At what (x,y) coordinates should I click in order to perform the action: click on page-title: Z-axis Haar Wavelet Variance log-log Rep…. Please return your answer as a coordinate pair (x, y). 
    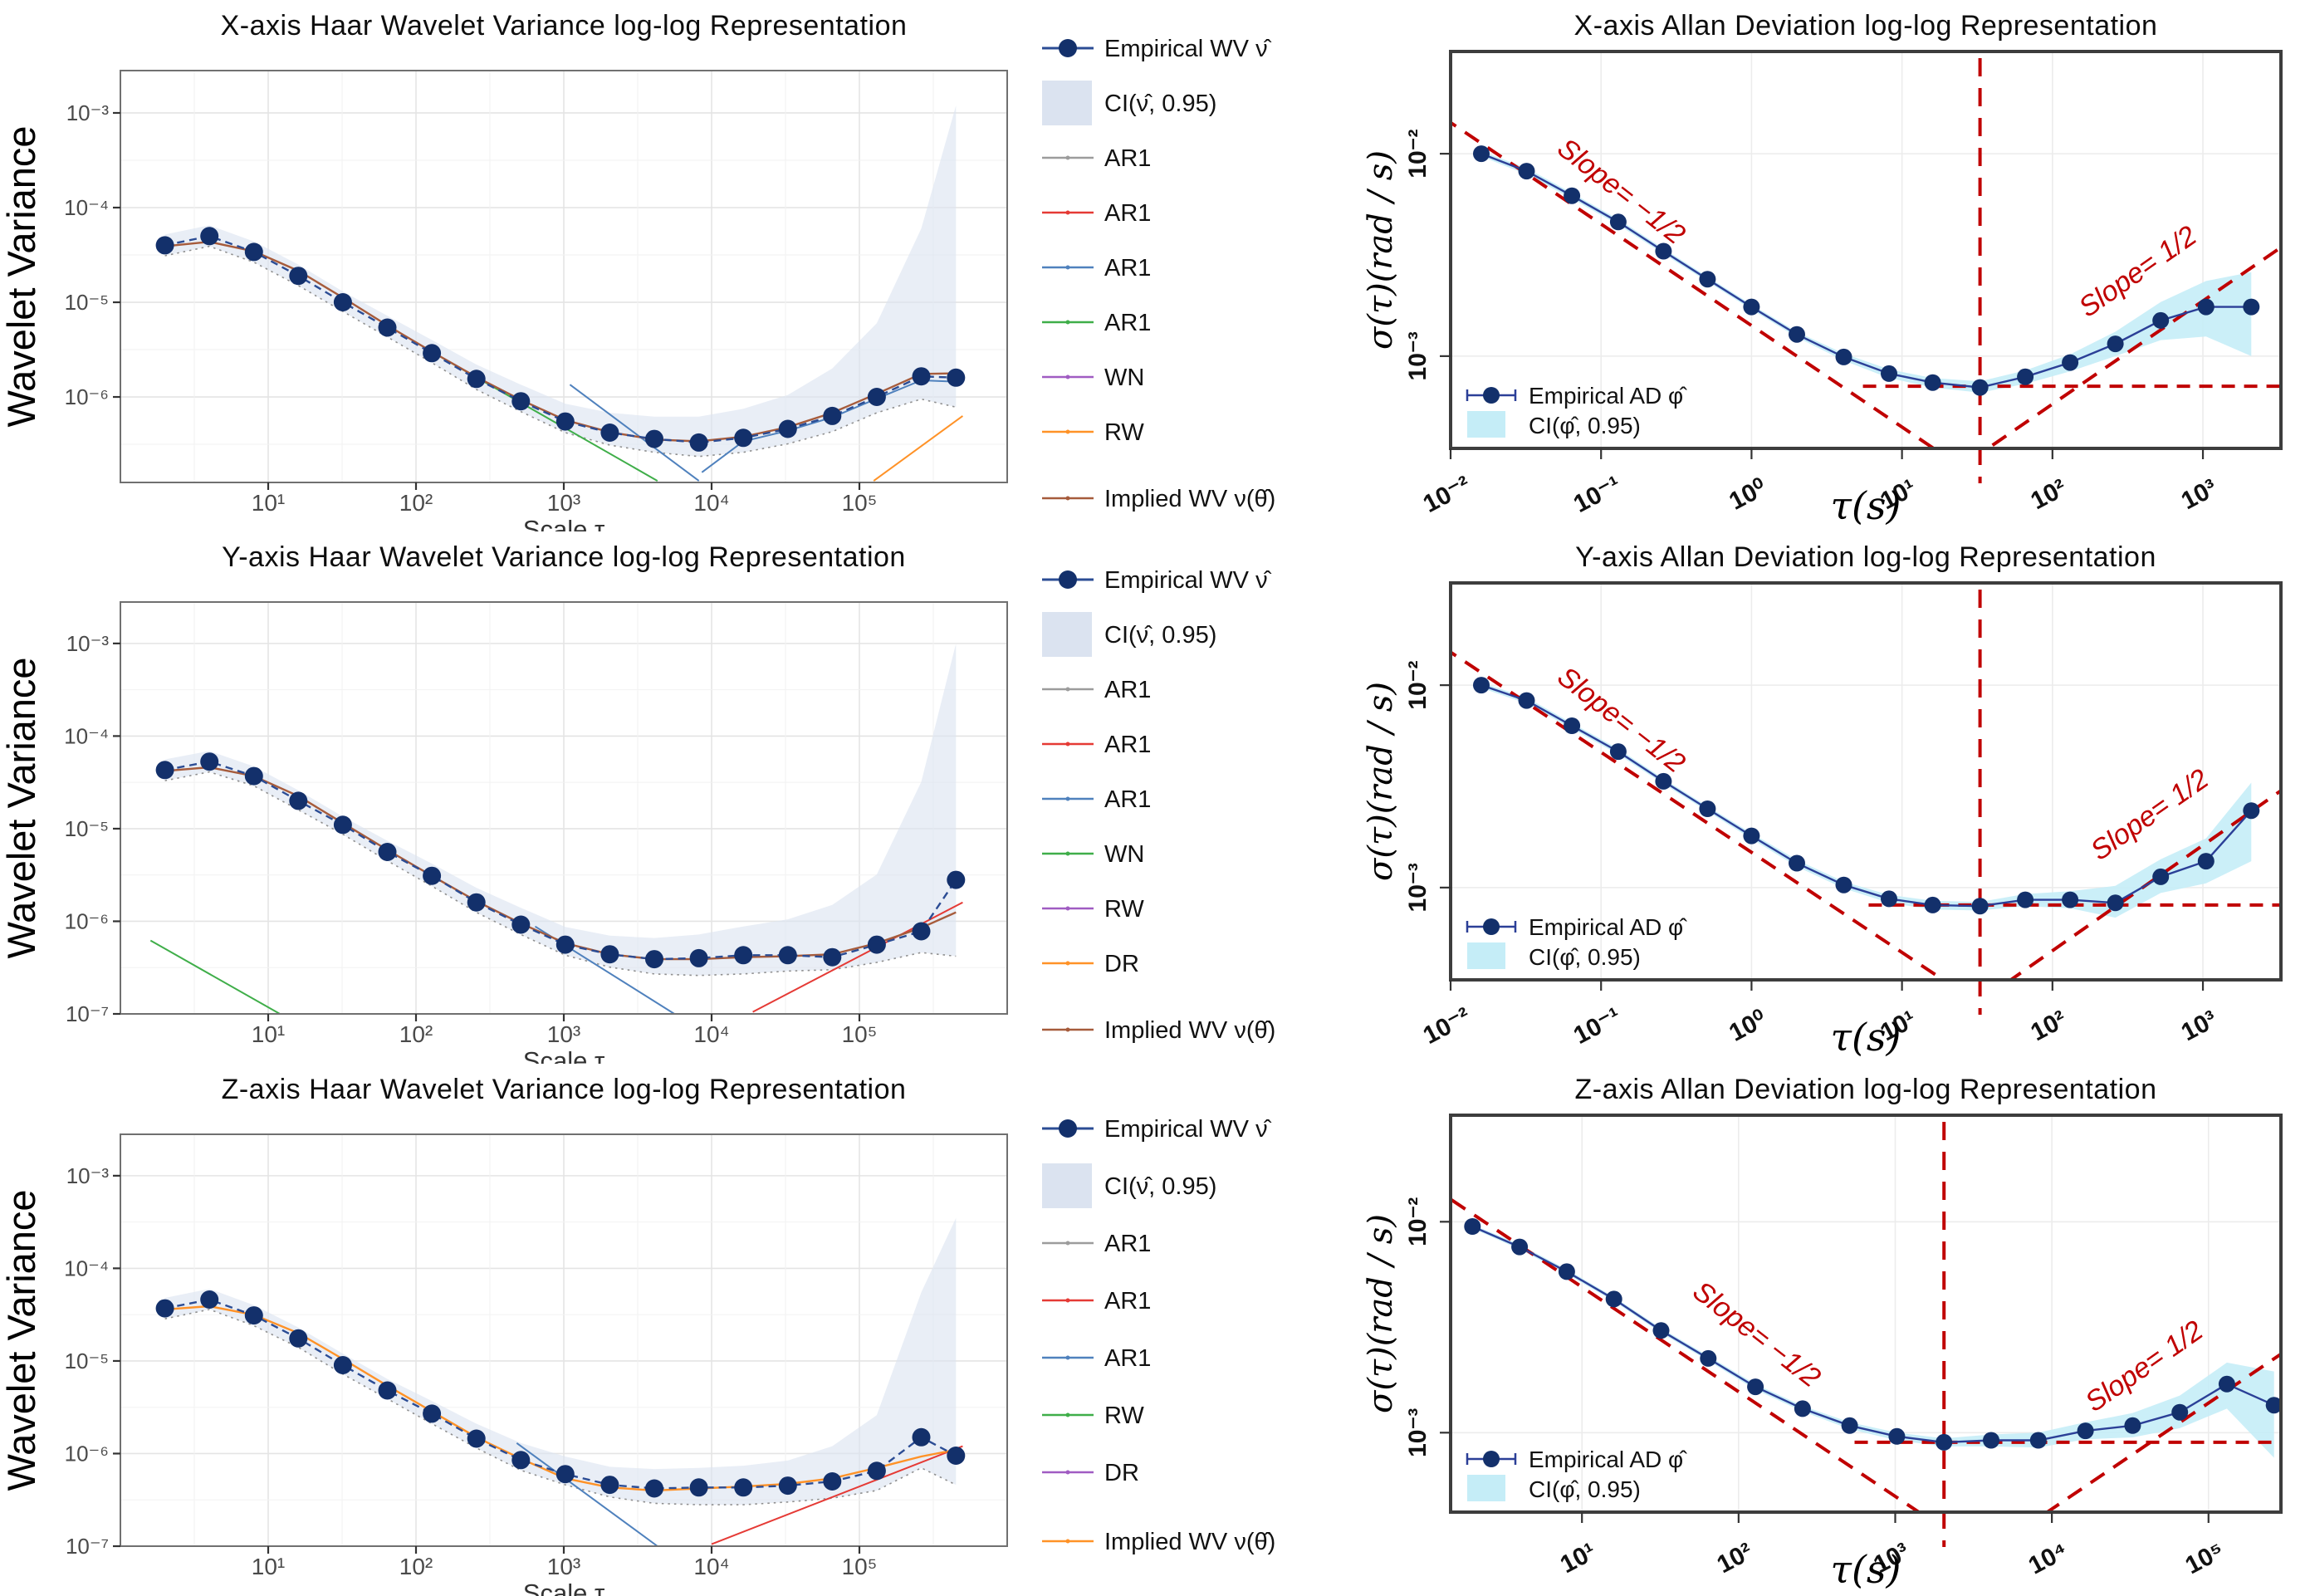
    Looking at the image, I should click on (564, 1089).